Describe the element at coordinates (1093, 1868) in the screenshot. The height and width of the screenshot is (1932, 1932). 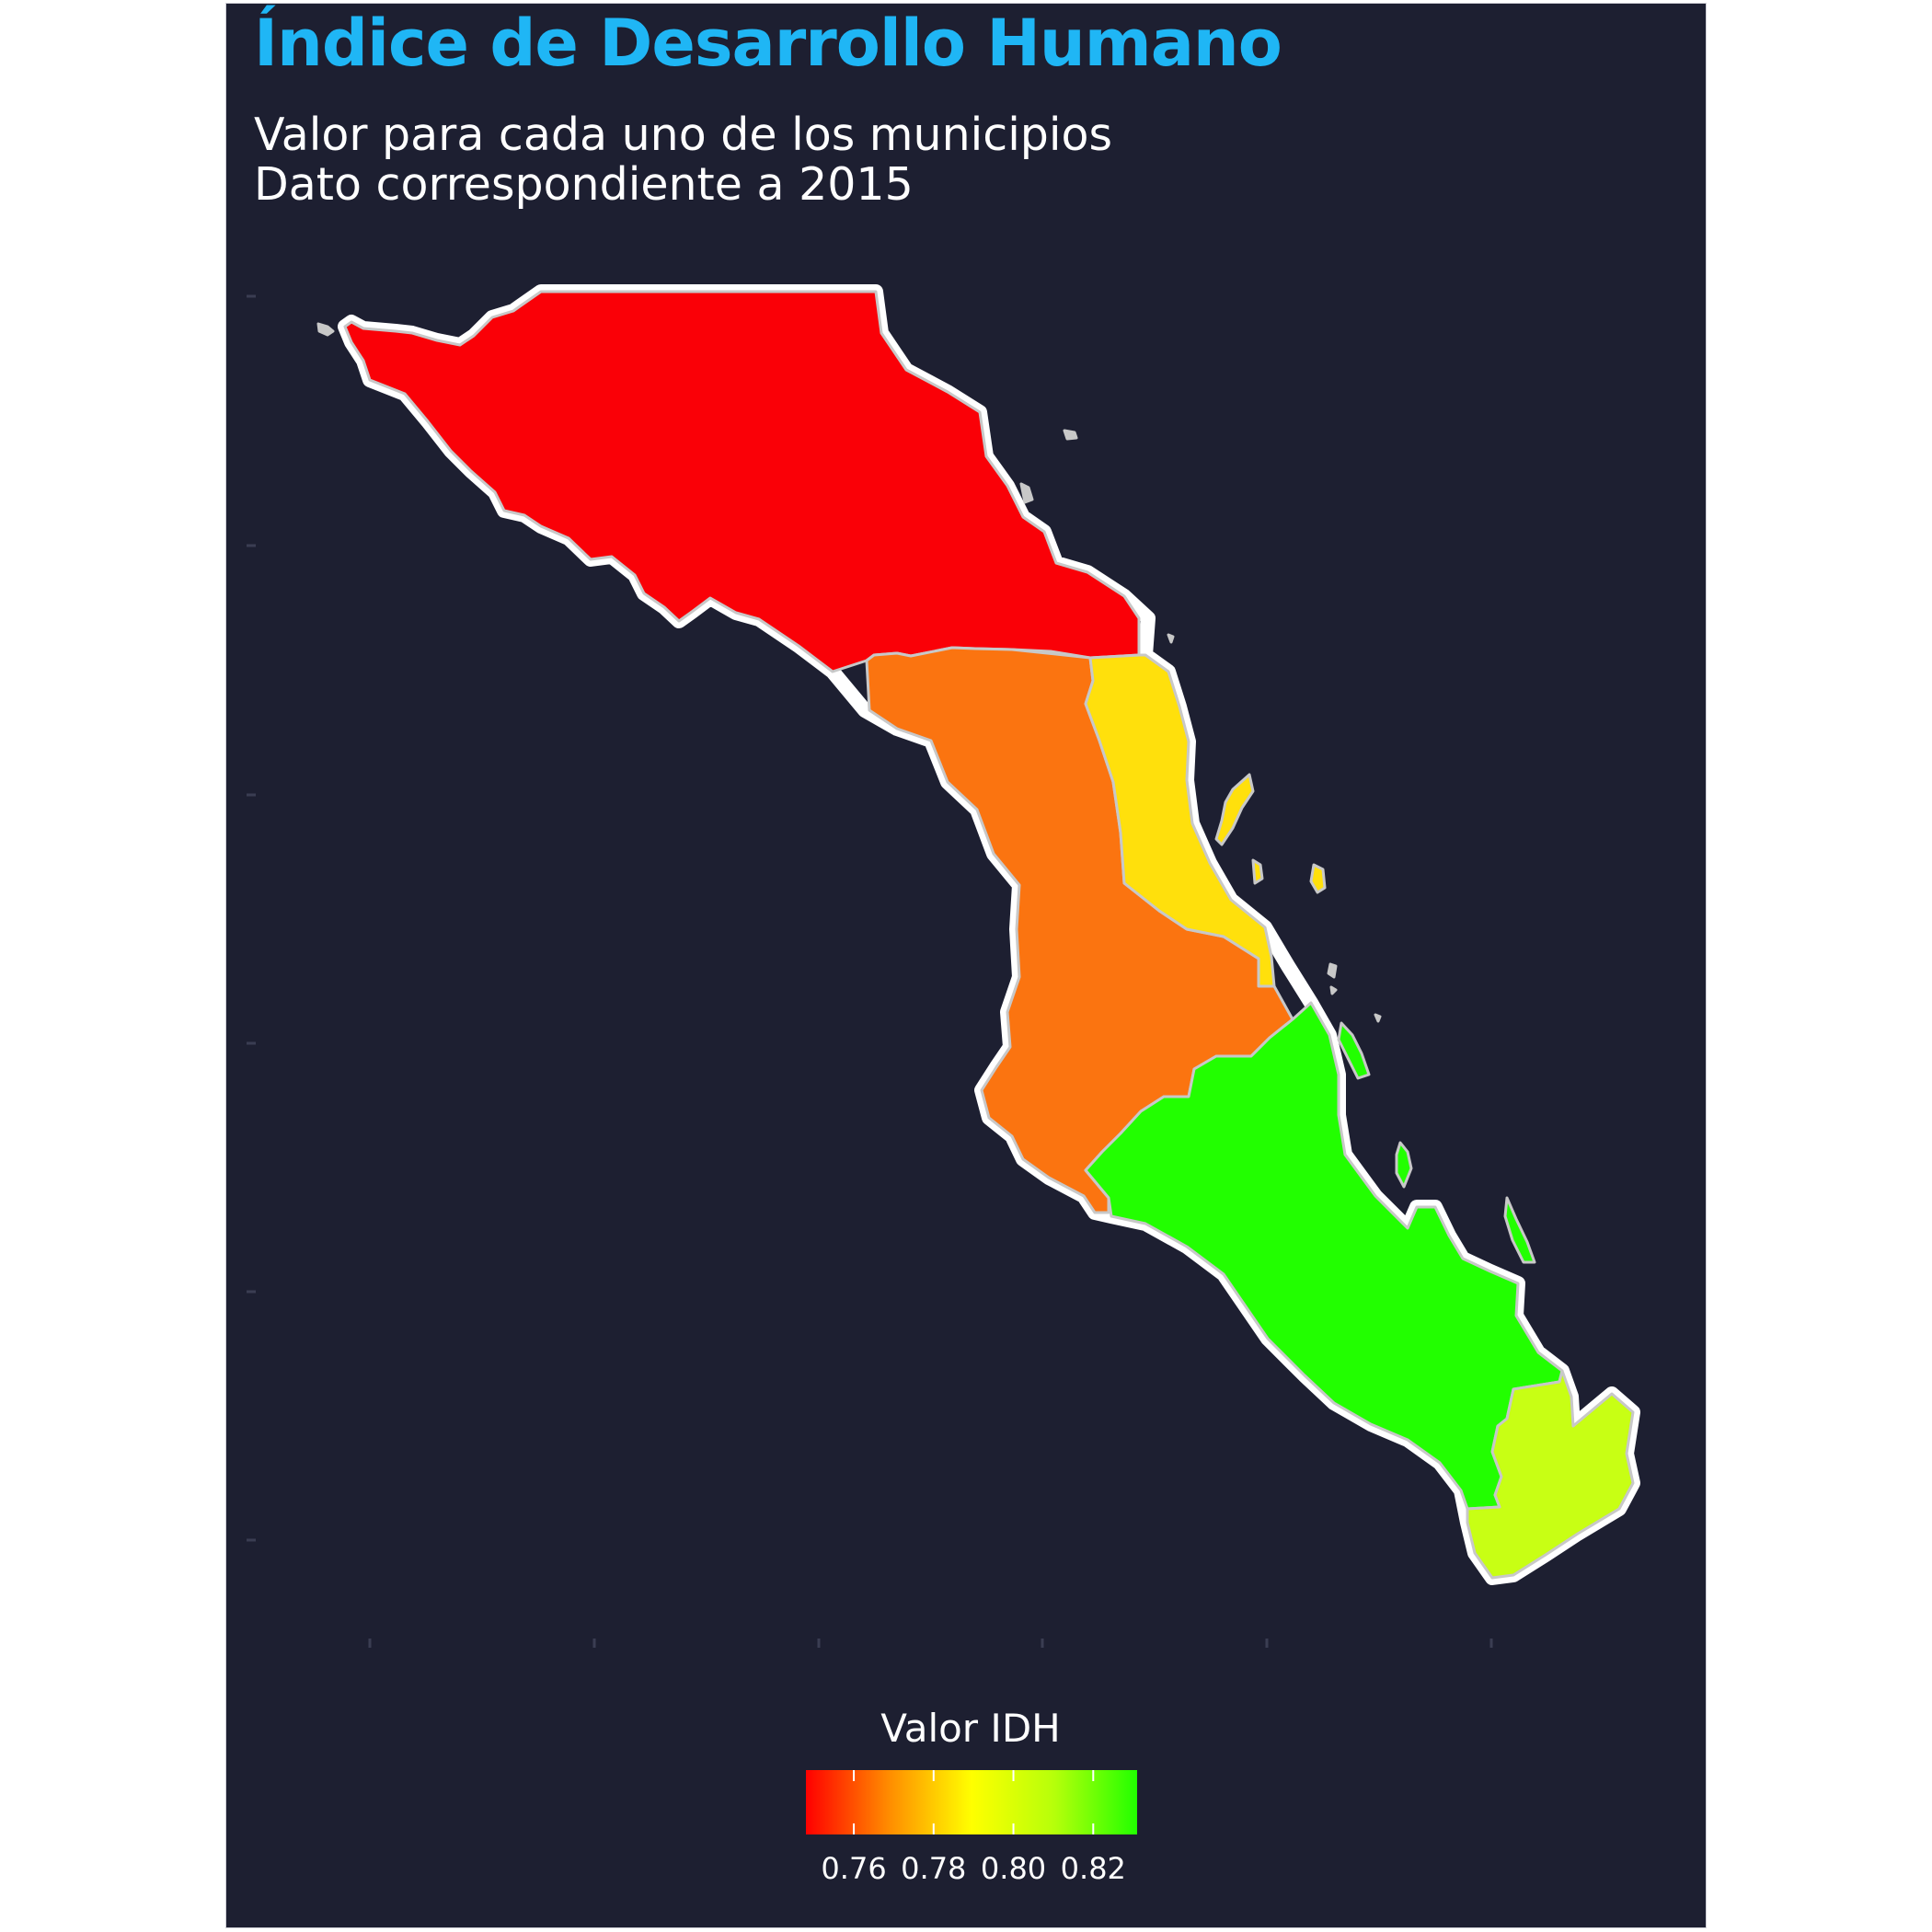
I see `legend-tick-label: 0.82` at that location.